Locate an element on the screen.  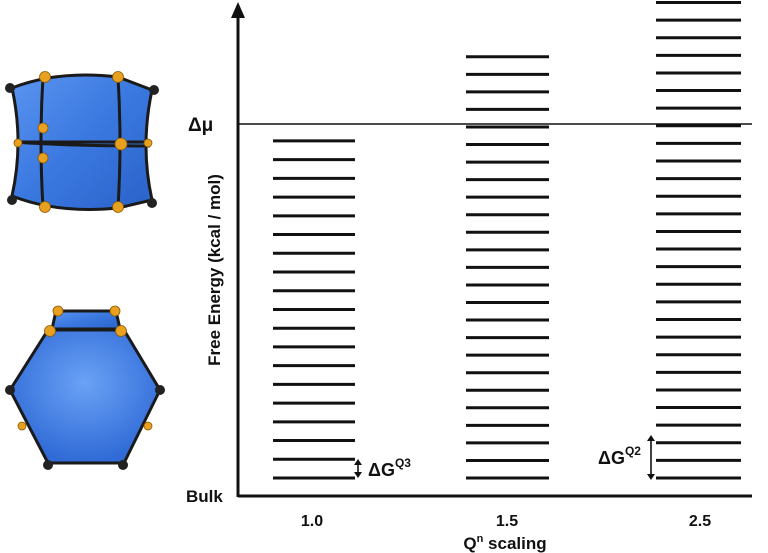
y-axis-arrow is located at coordinates (238, 10).